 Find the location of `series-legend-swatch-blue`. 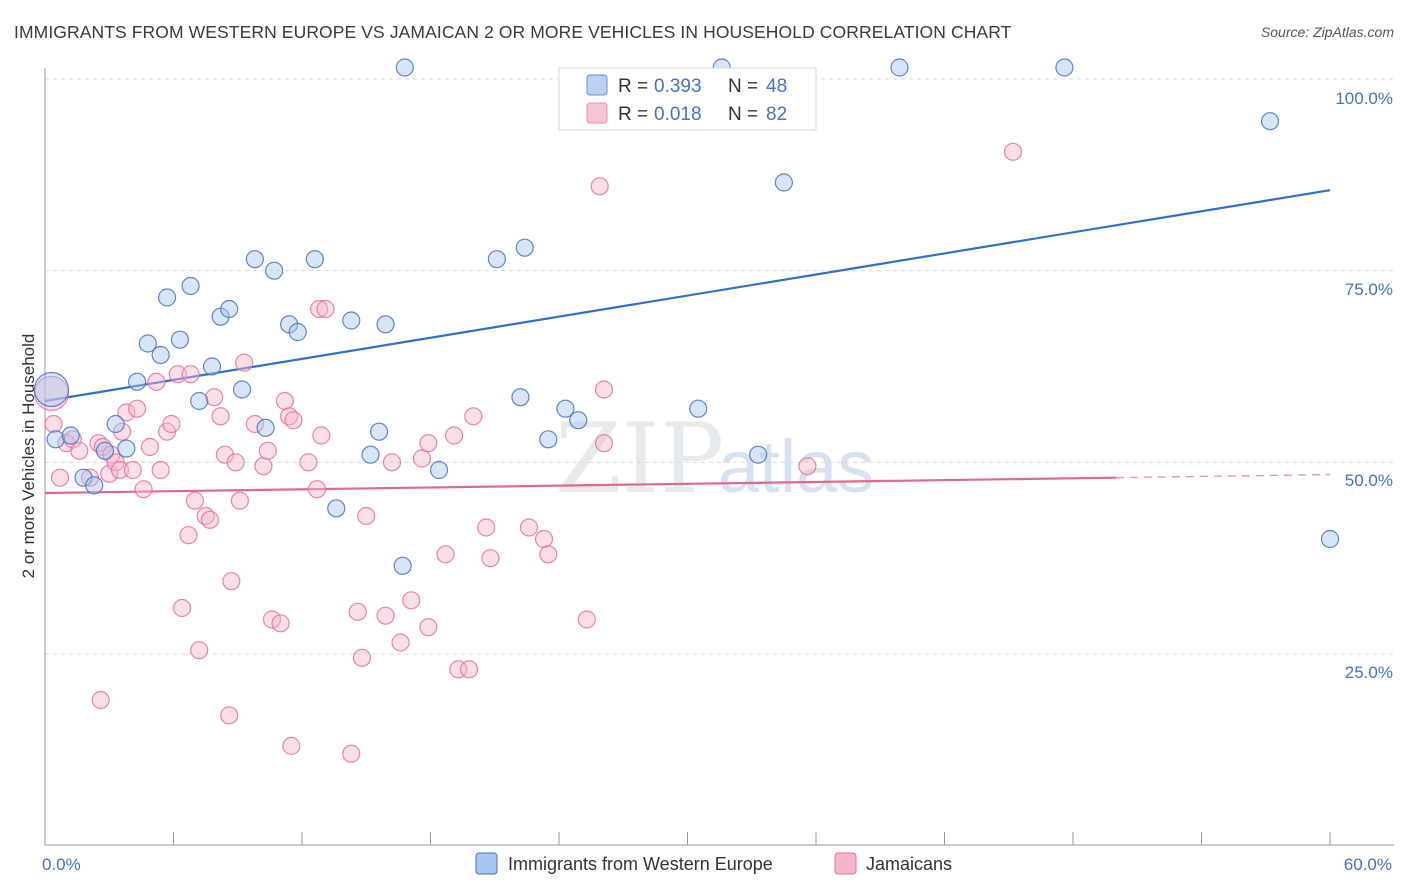

series-legend-swatch-blue is located at coordinates (486, 863).